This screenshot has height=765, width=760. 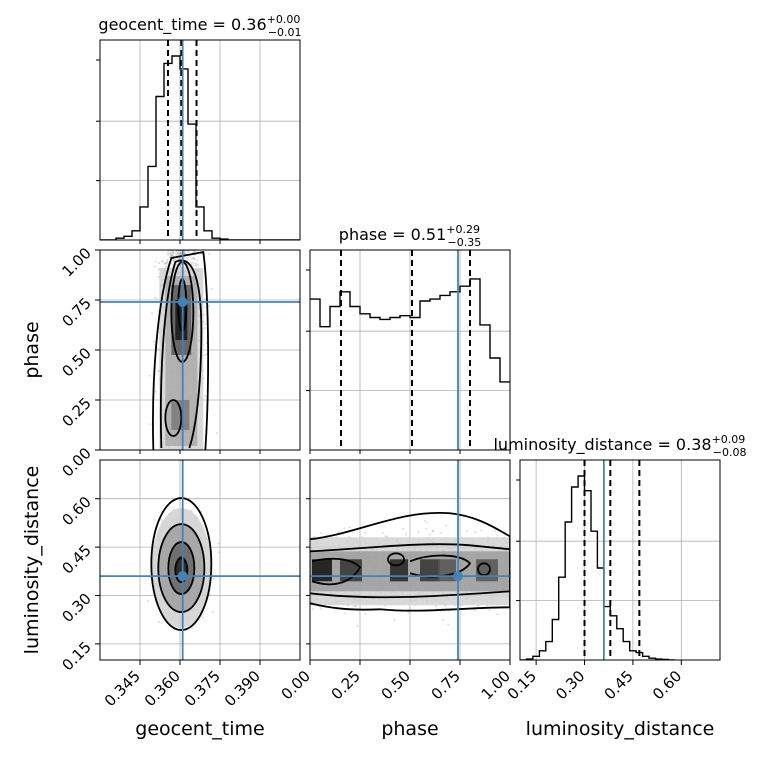 What do you see at coordinates (242, 688) in the screenshot?
I see `x-tick-label-geocent_time: 0.390` at bounding box center [242, 688].